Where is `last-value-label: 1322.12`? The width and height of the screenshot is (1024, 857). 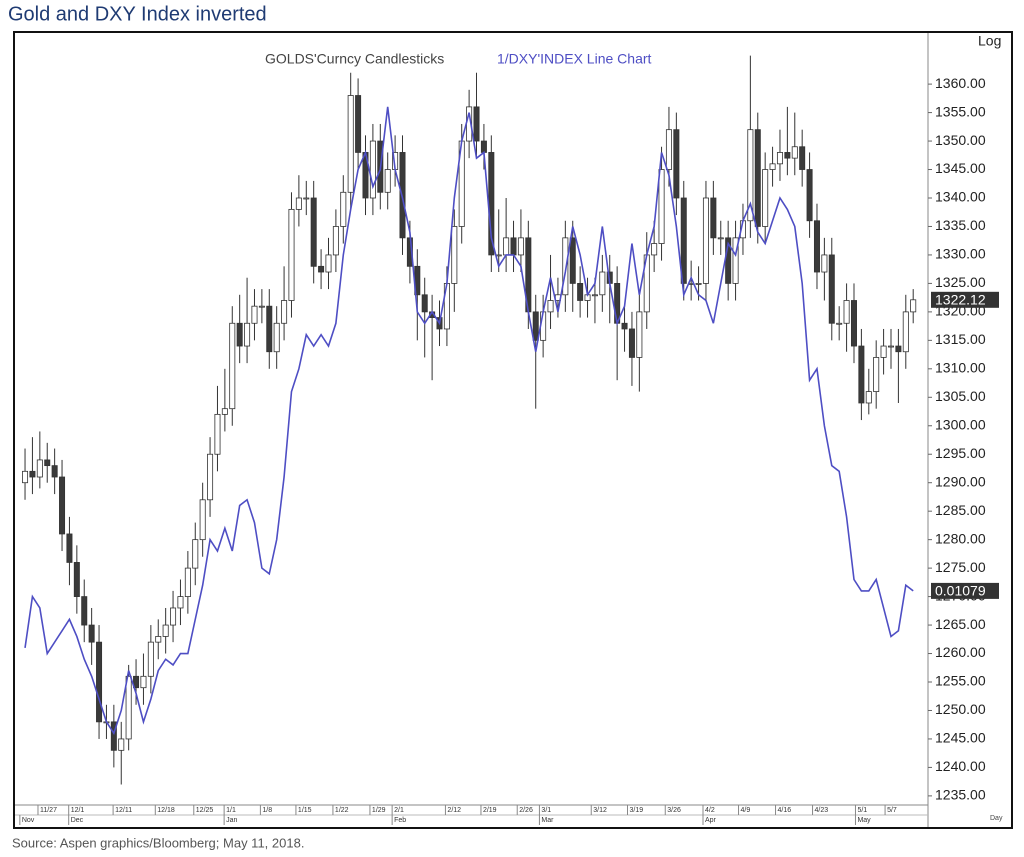
last-value-label: 1322.12 is located at coordinates (960, 300).